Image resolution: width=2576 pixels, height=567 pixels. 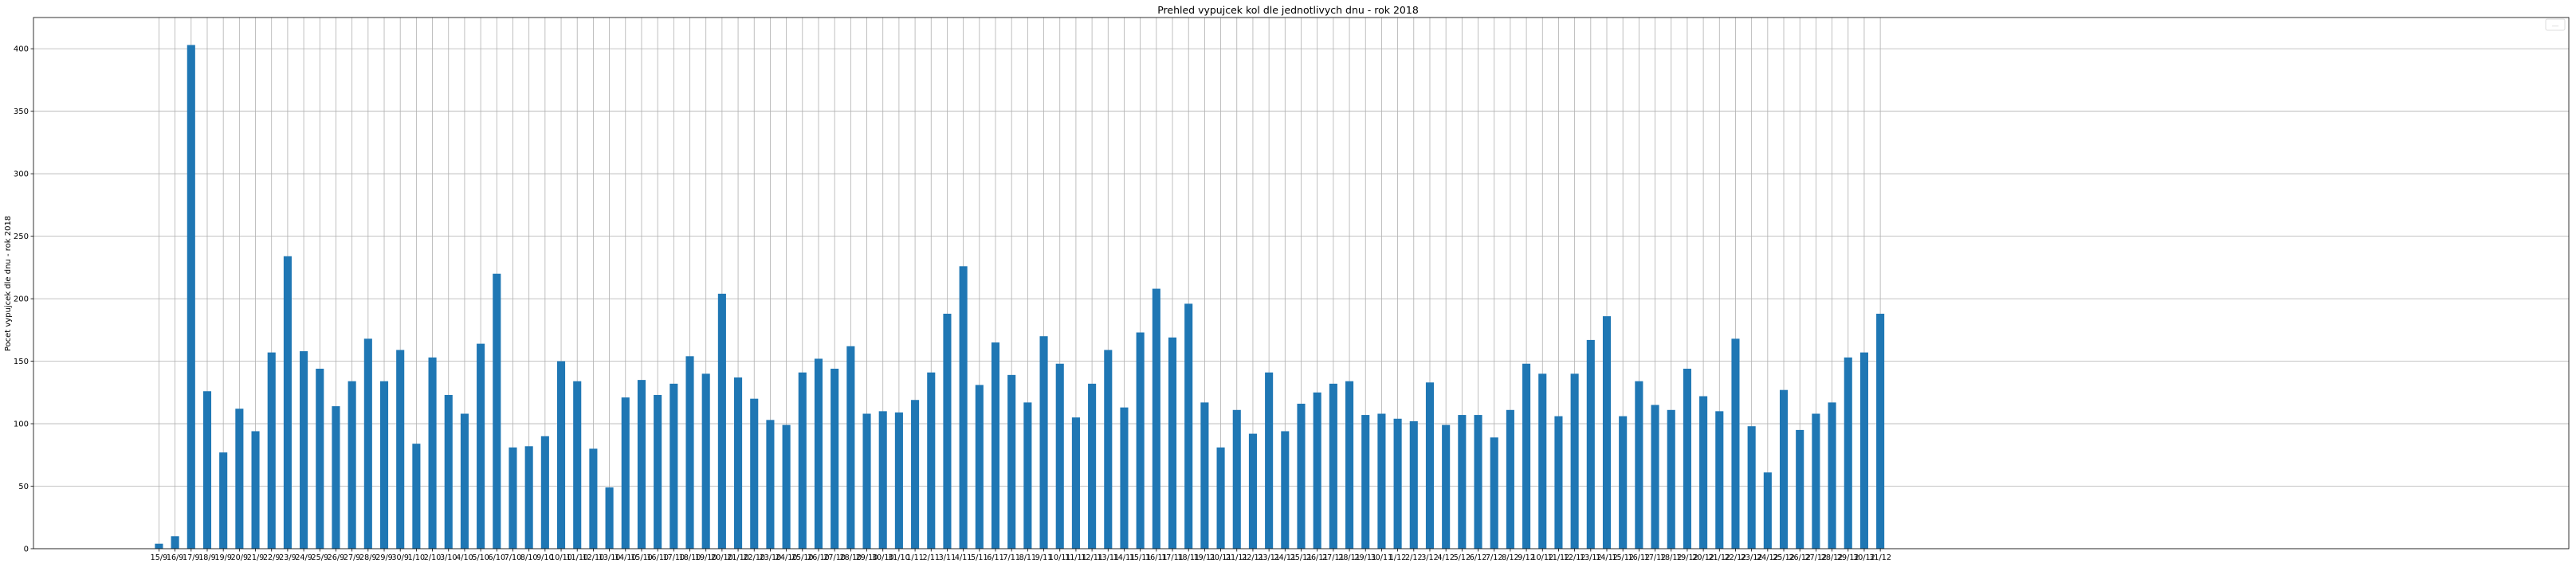 I want to click on x-tick-label: 21/11, so click(x=1237, y=557).